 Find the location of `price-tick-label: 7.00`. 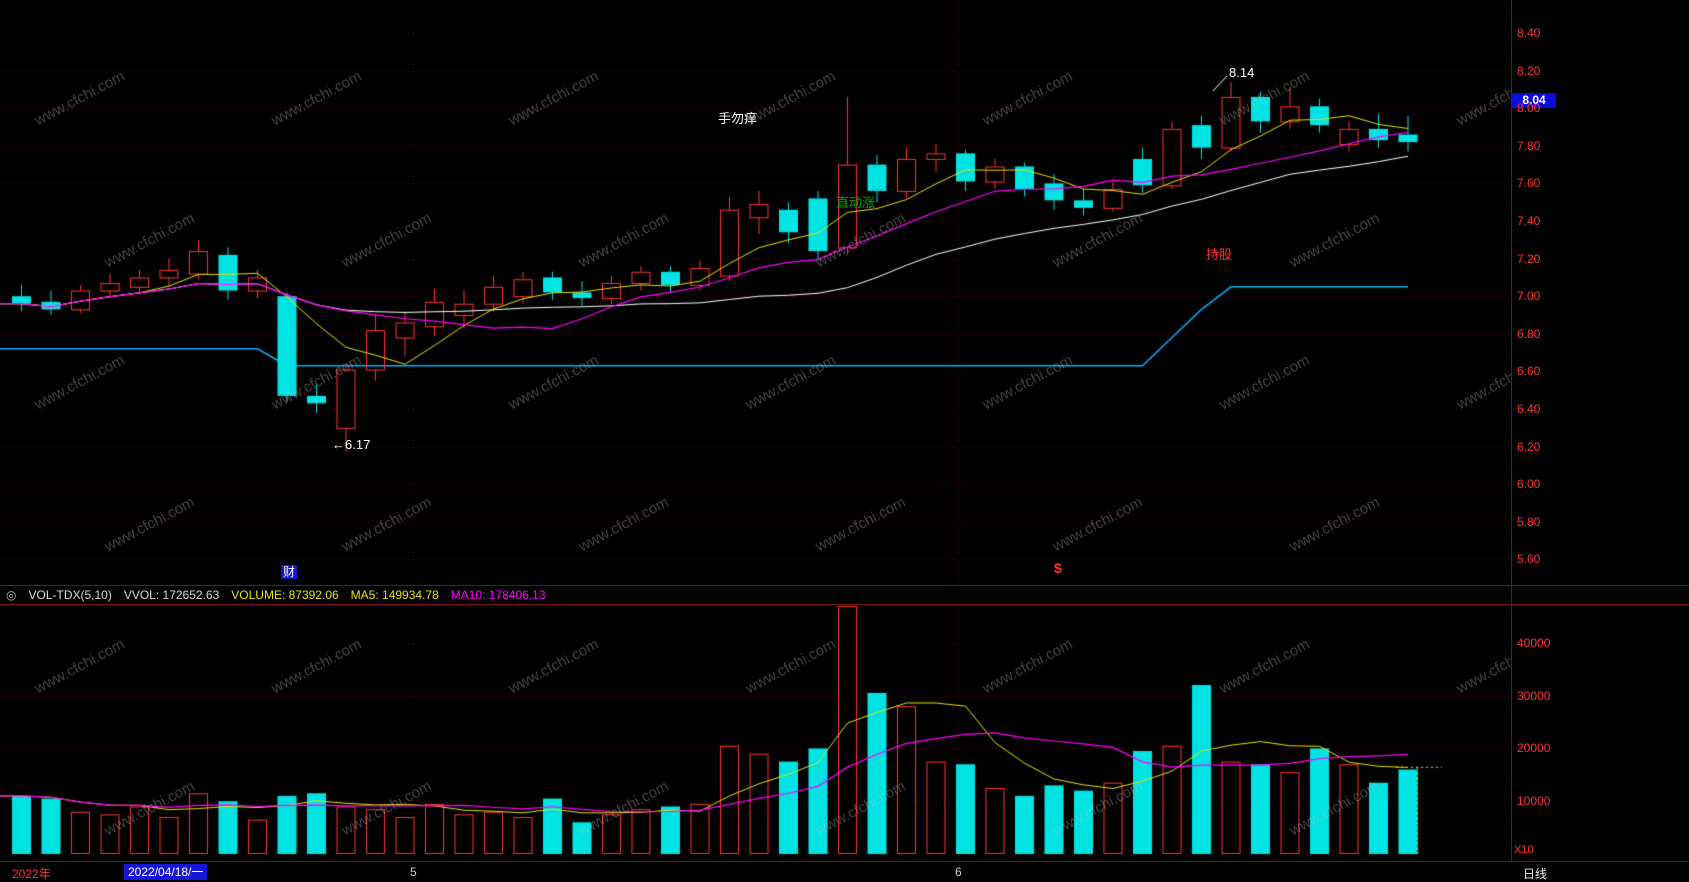

price-tick-label: 7.00 is located at coordinates (1529, 296).